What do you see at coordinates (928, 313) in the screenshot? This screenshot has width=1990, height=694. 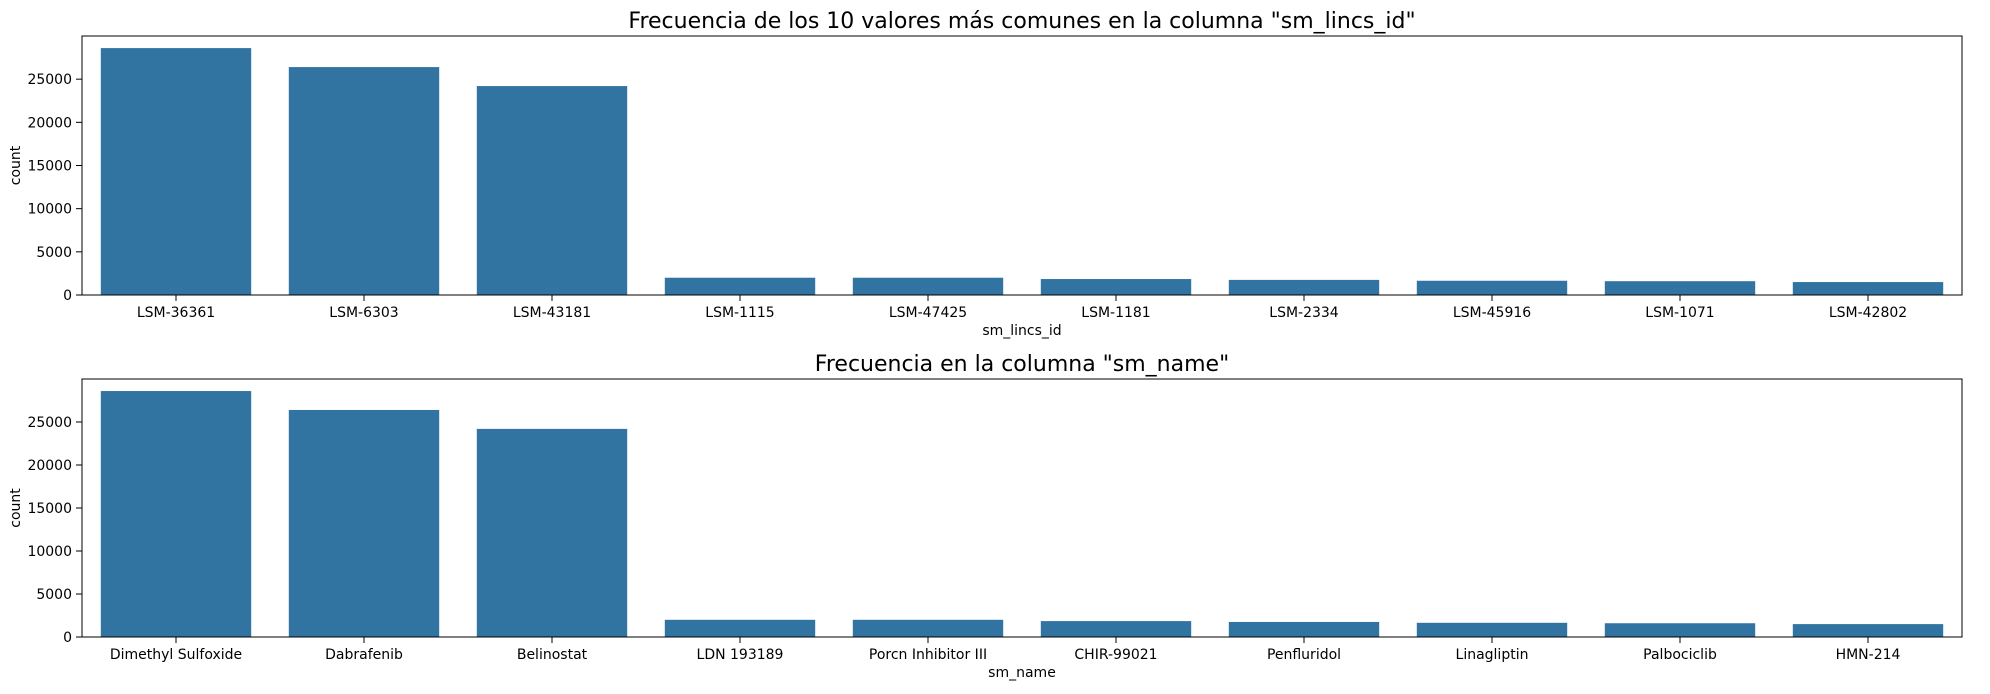 I see `x-tick-label: LSM-47425` at bounding box center [928, 313].